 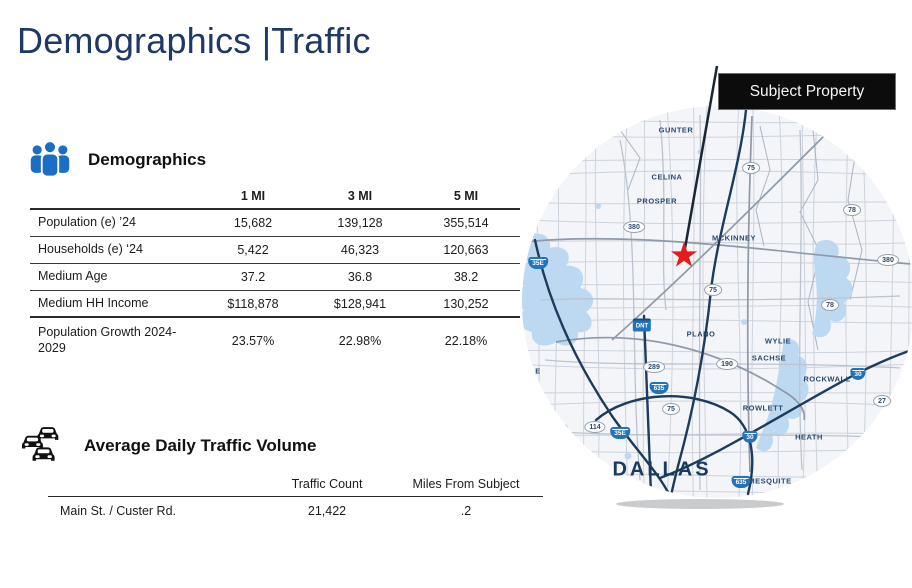 What do you see at coordinates (466, 195) in the screenshot?
I see `col-header-5mi: 5 MI` at bounding box center [466, 195].